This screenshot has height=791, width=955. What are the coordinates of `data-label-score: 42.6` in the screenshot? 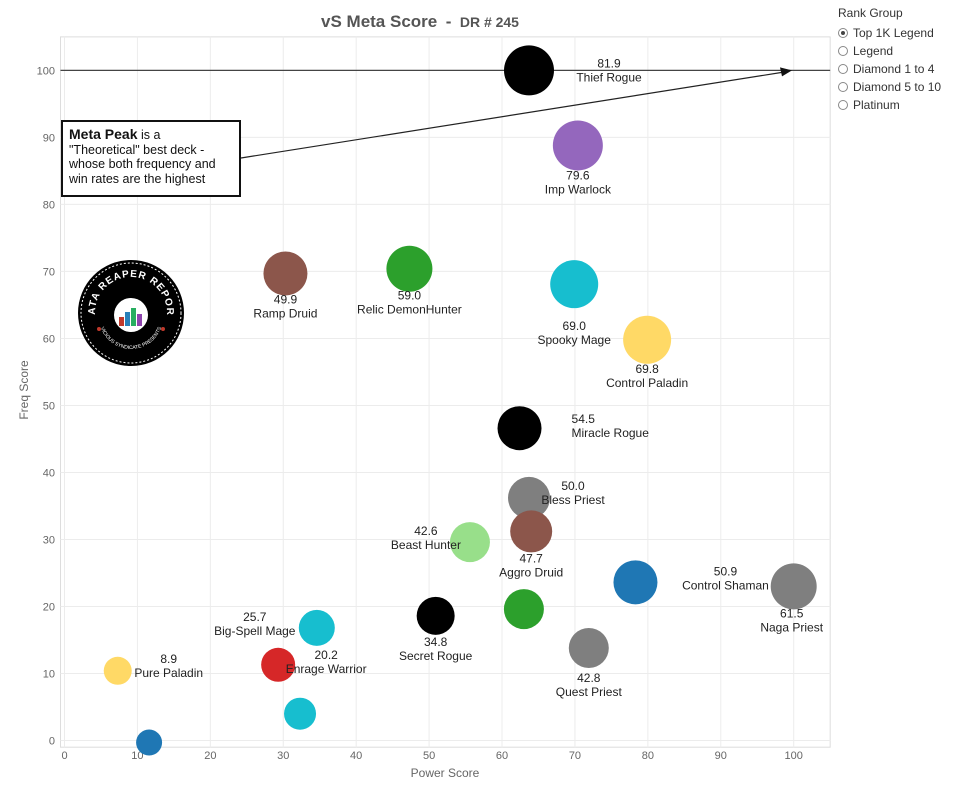 It's located at (426, 531).